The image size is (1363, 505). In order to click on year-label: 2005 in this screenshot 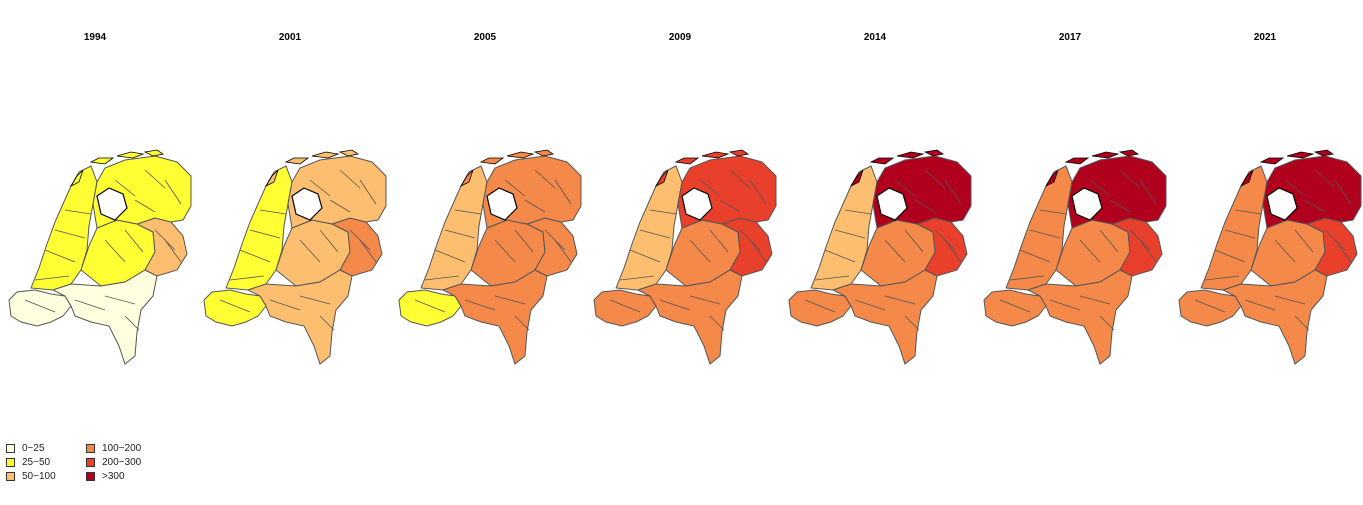, I will do `click(485, 37)`.